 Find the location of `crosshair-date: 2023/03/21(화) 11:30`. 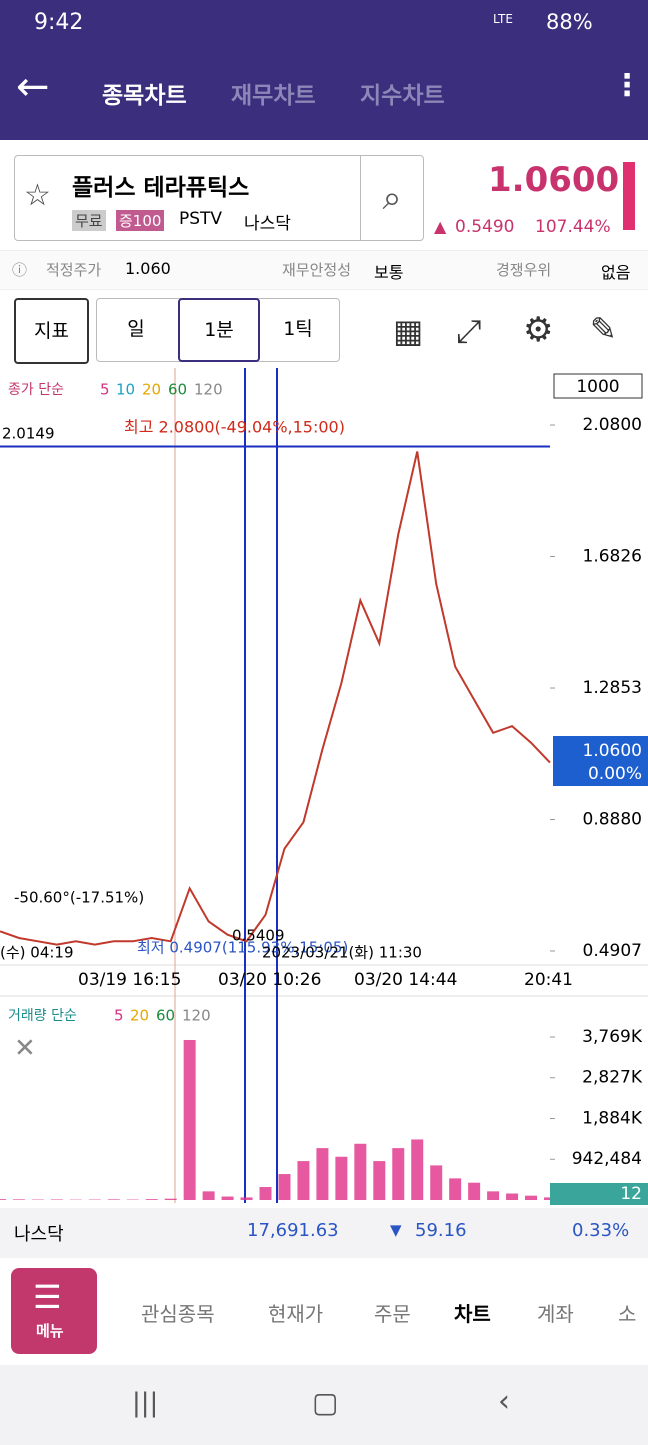

crosshair-date: 2023/03/21(화) 11:30 is located at coordinates (342, 953).